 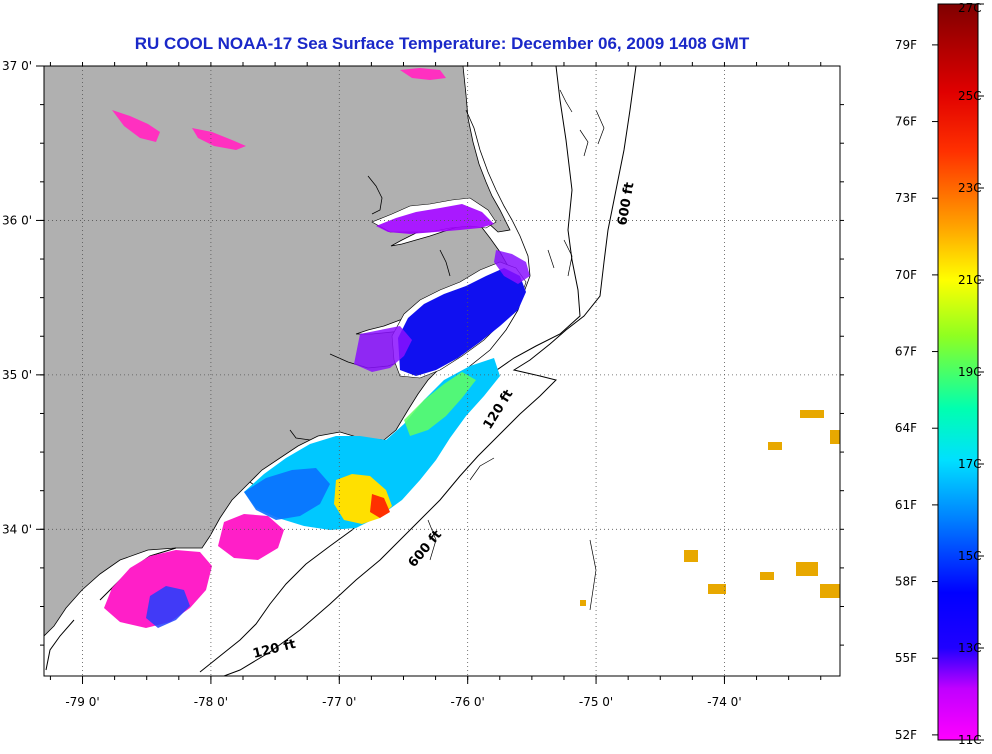 What do you see at coordinates (17, 529) in the screenshot?
I see `lat-tick-label: 34 0'` at bounding box center [17, 529].